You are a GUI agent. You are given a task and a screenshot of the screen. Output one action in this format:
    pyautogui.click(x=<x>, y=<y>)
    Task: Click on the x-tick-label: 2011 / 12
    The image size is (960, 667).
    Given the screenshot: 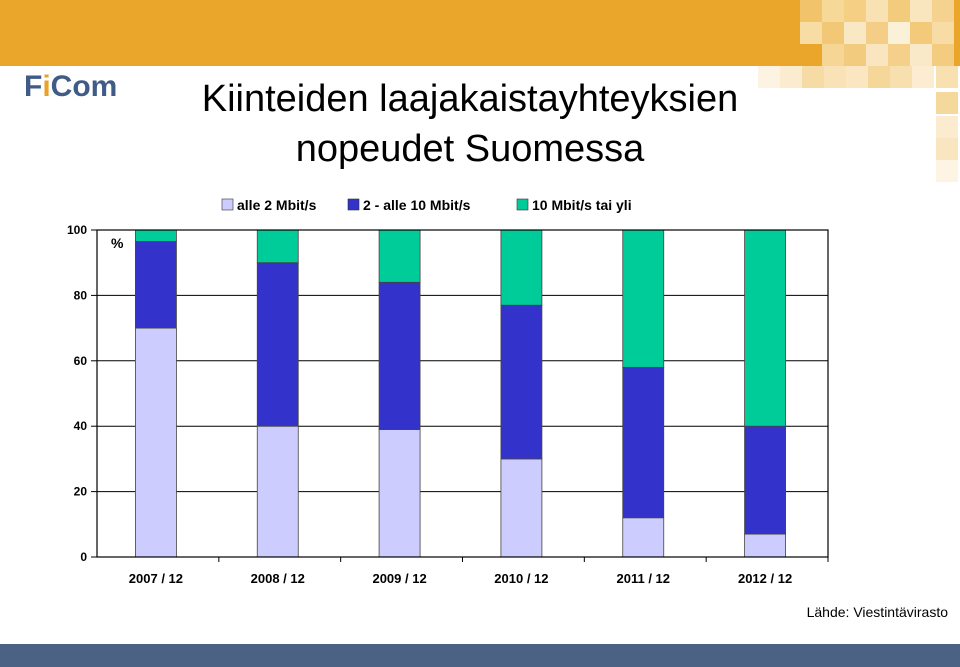 What is the action you would take?
    pyautogui.click(x=644, y=578)
    